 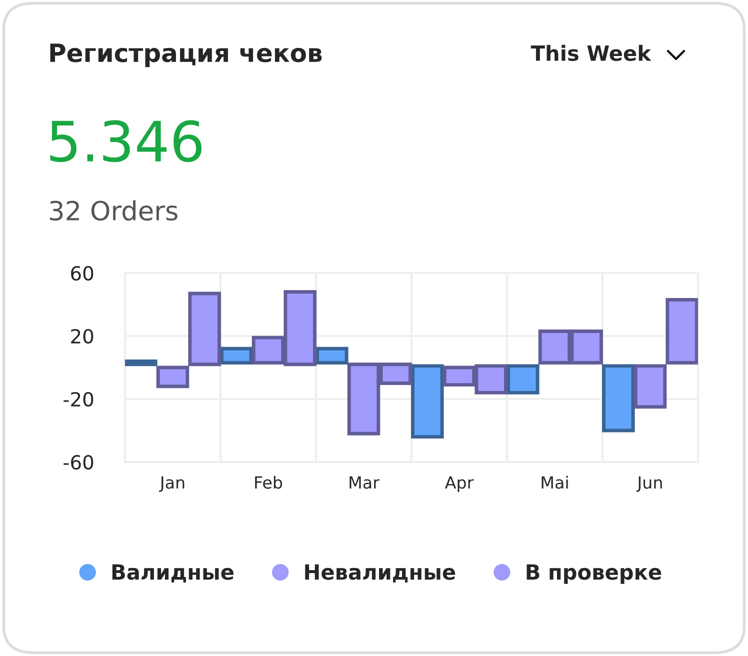 I want to click on text: 32 Orders, so click(x=114, y=210).